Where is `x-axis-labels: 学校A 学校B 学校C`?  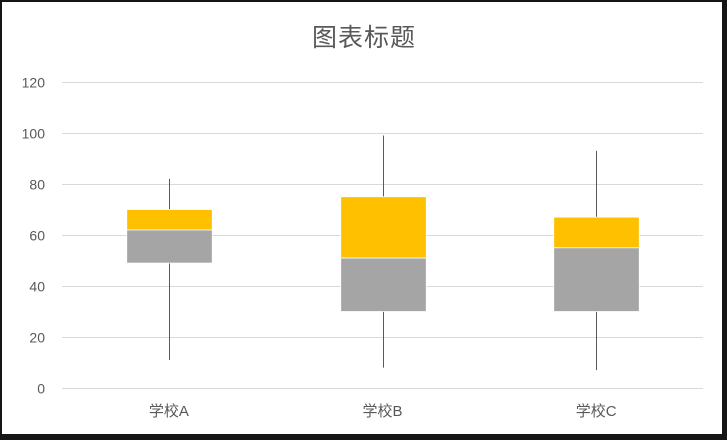
x-axis-labels: 学校A 学校B 学校C is located at coordinates (383, 411).